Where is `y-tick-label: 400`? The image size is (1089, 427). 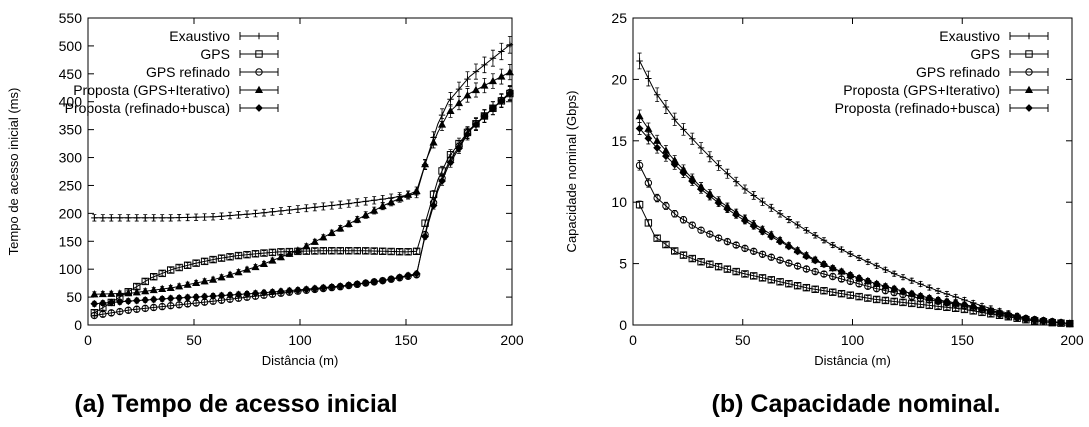
y-tick-label: 400 is located at coordinates (71, 102).